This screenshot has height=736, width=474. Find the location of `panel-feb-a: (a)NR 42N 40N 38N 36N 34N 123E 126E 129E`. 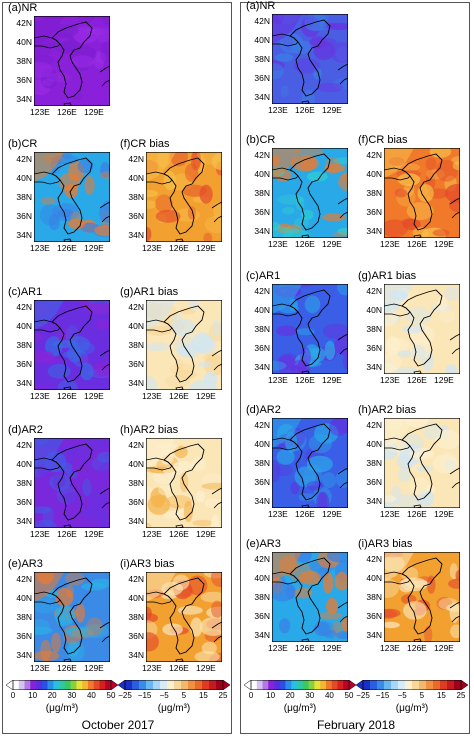

panel-feb-a: (a)NR 42N 40N 38N 36N 34N 123E 126E 129E is located at coordinates (300, 59).